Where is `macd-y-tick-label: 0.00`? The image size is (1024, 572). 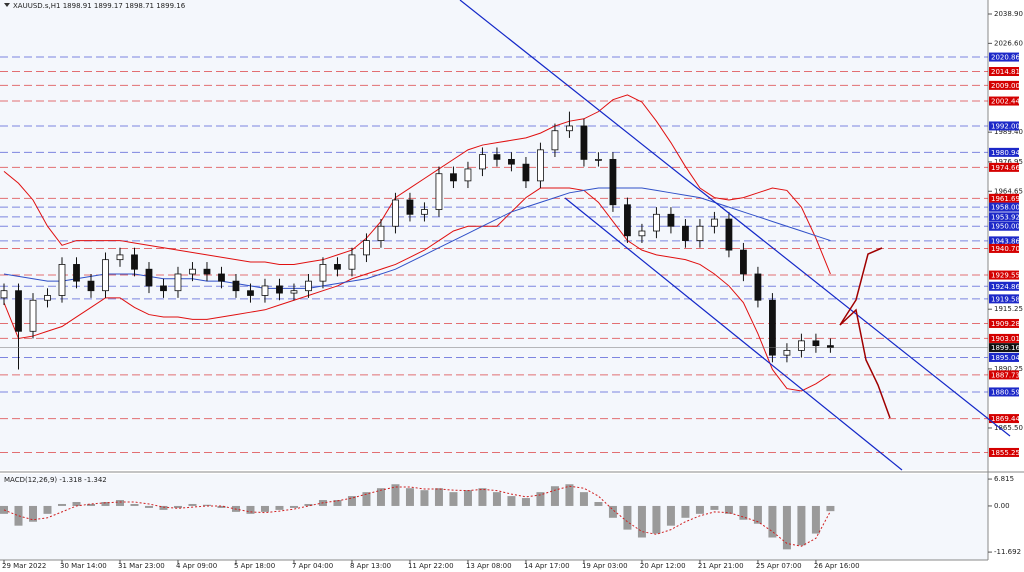
macd-y-tick-label: 0.00 is located at coordinates (1002, 506).